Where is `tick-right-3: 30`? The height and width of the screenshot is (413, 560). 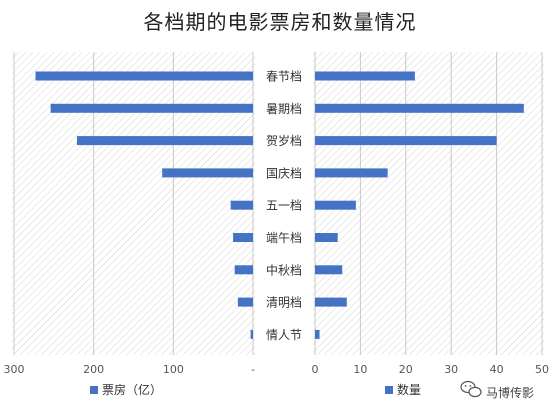 tick-right-3: 30 is located at coordinates (451, 369).